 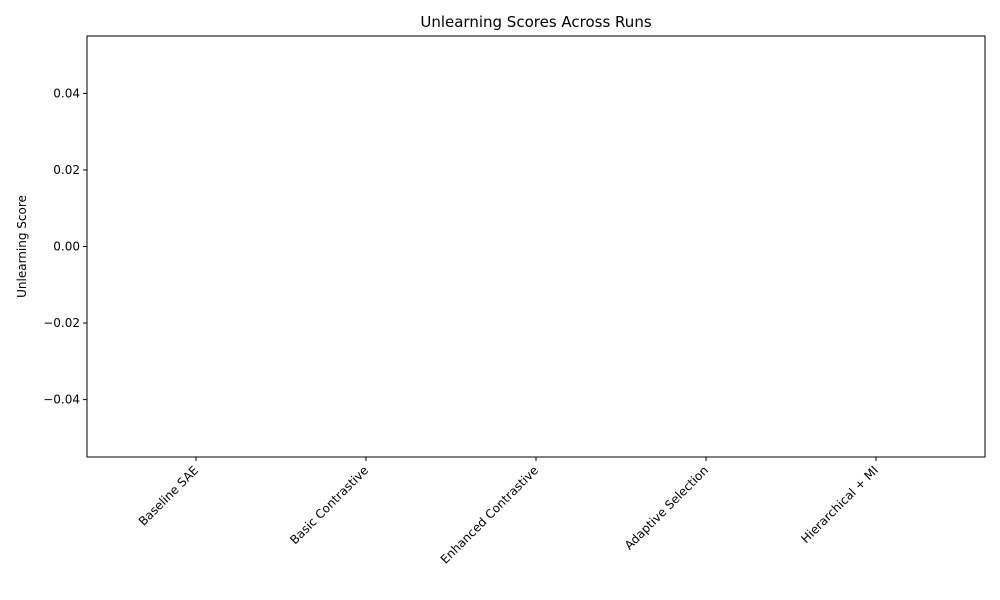 What do you see at coordinates (66, 93) in the screenshot?
I see `y-tick-label: 0.04` at bounding box center [66, 93].